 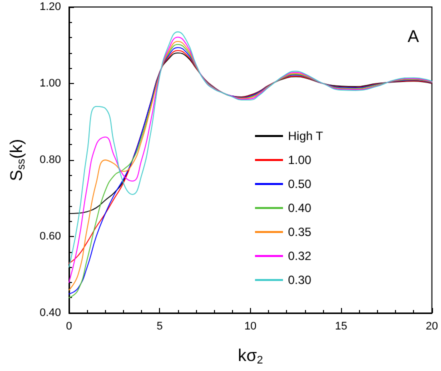 I want to click on y-tick-label: 1.00, so click(x=50, y=84).